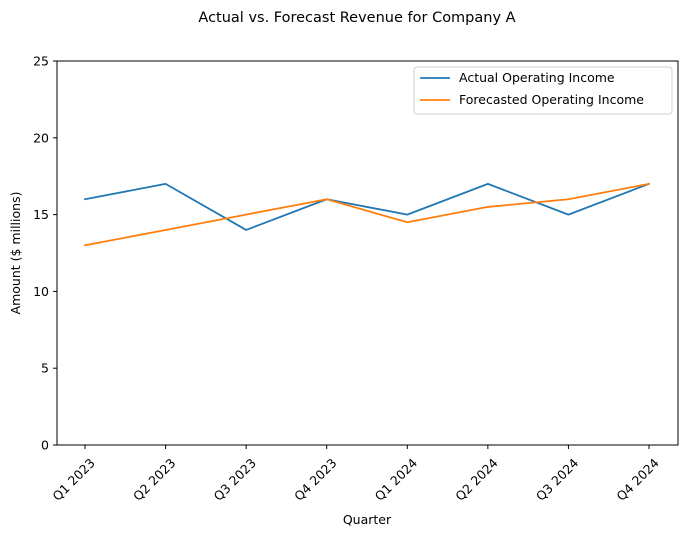 Image resolution: width=687 pixels, height=536 pixels. I want to click on legend-label-actual-operating-income: Actual Operating Income, so click(537, 77).